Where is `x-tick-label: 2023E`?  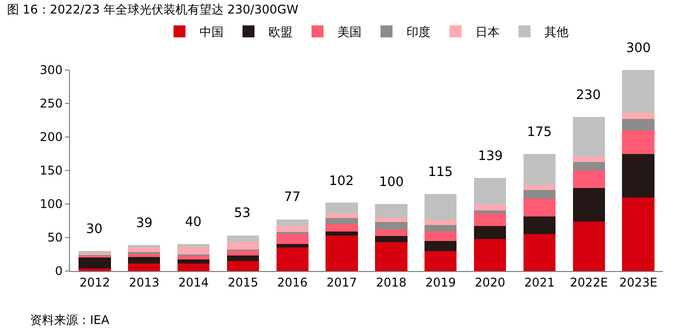 x-tick-label: 2023E is located at coordinates (638, 282).